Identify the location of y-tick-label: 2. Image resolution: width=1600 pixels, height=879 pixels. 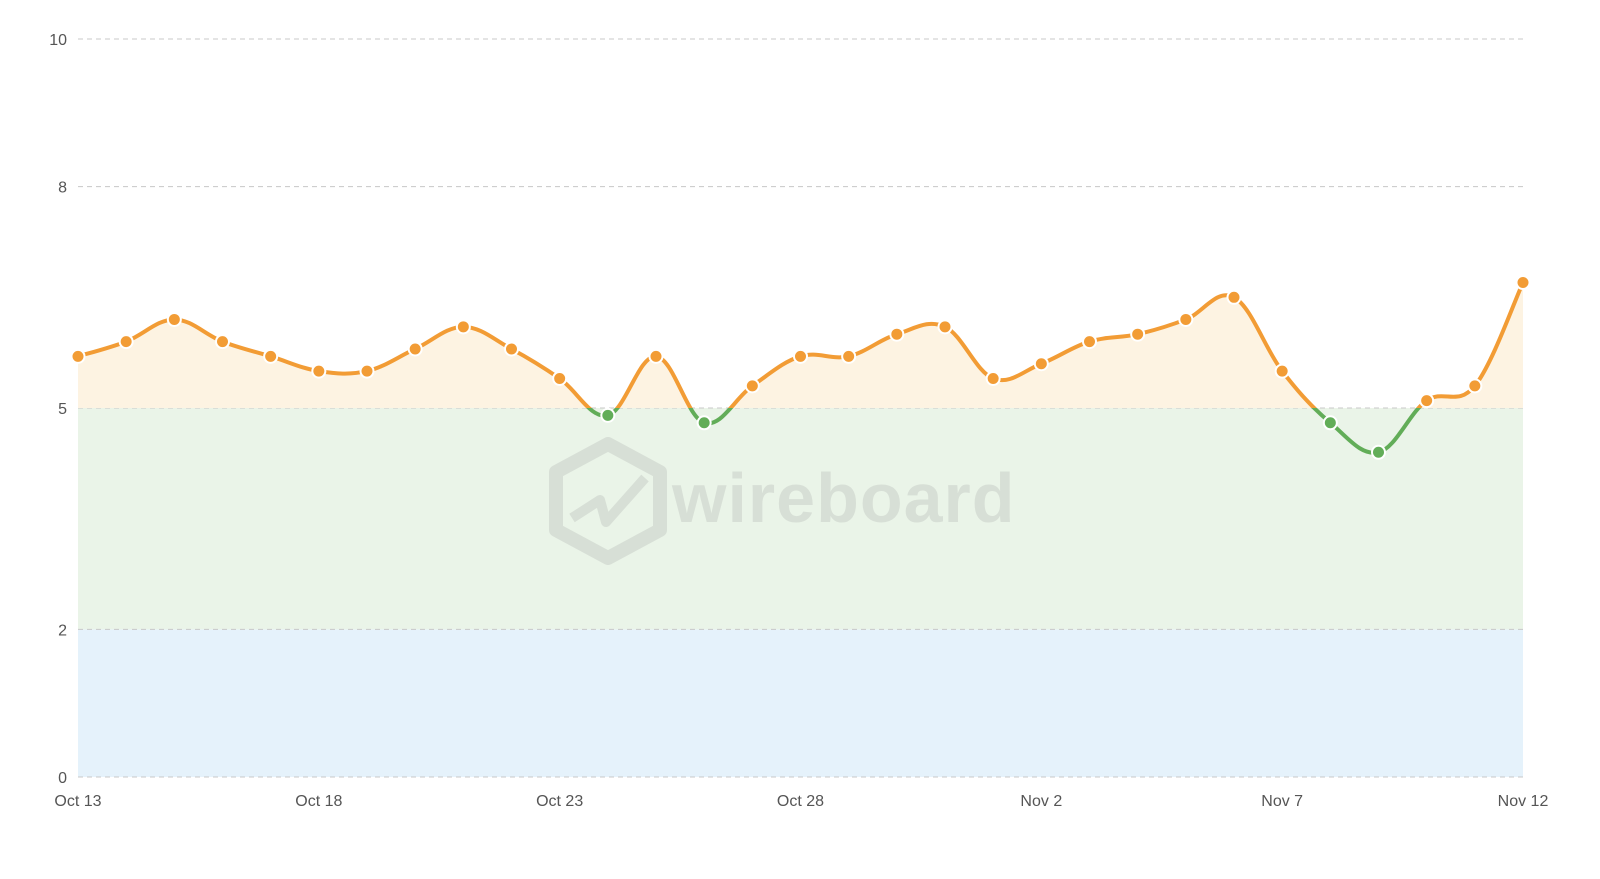
(62, 630).